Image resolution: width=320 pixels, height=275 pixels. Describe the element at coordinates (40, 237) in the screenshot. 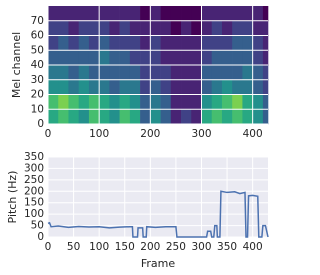

I see `y-tick-label: 0` at that location.